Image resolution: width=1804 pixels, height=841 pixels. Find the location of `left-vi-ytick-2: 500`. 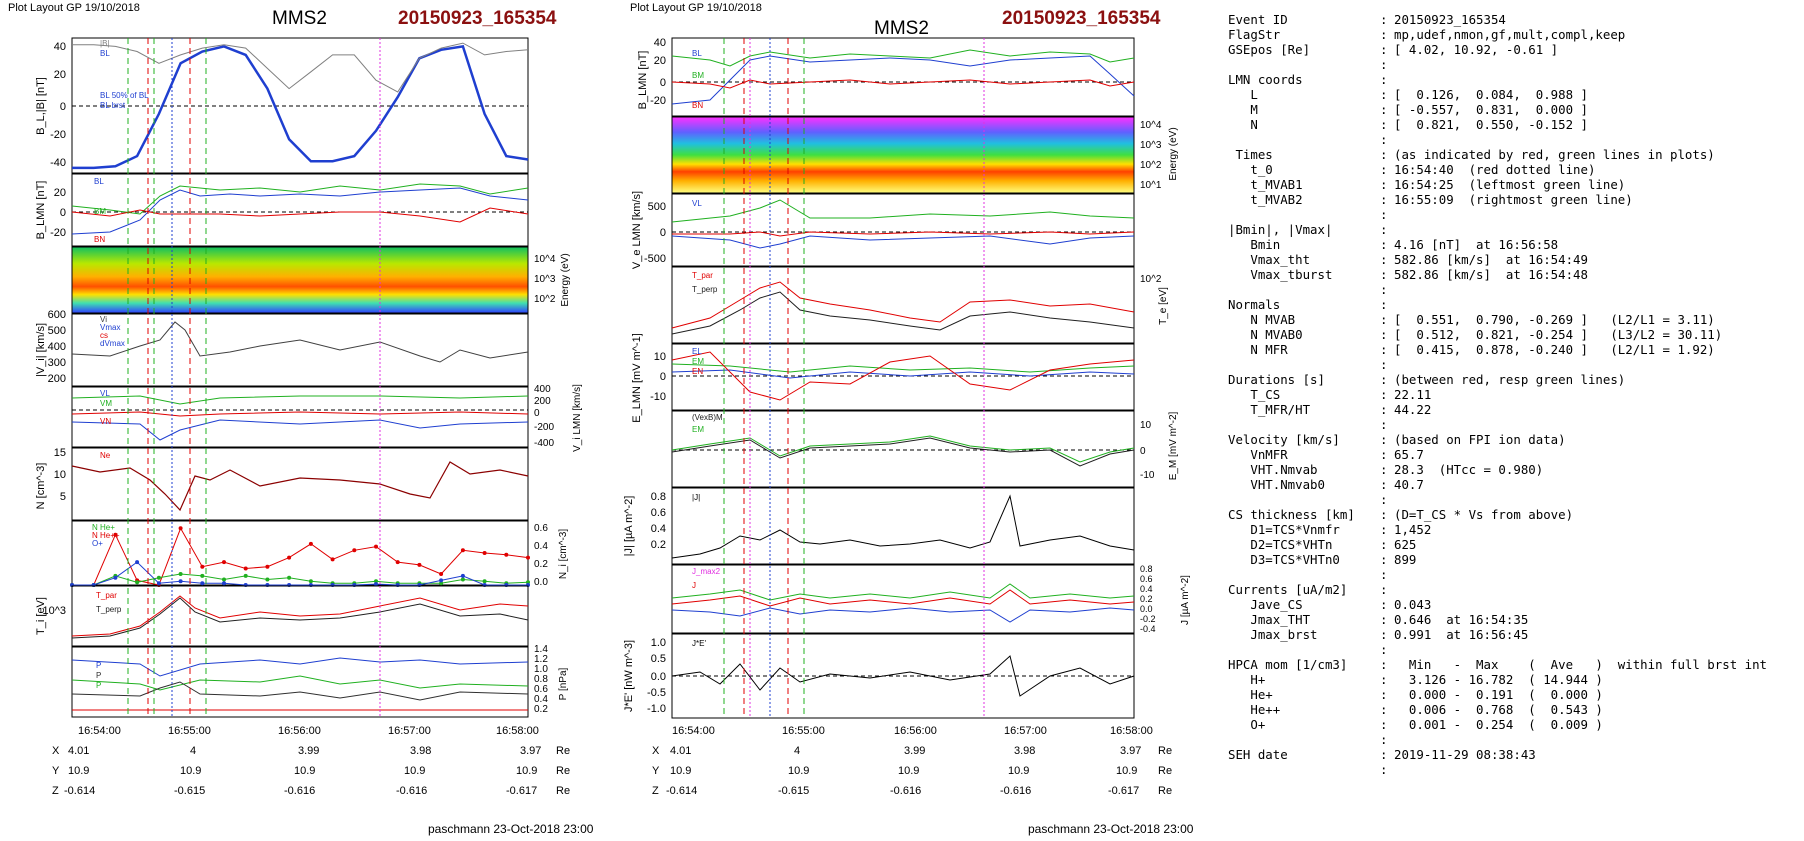

left-vi-ytick-2: 500 is located at coordinates (57, 331).